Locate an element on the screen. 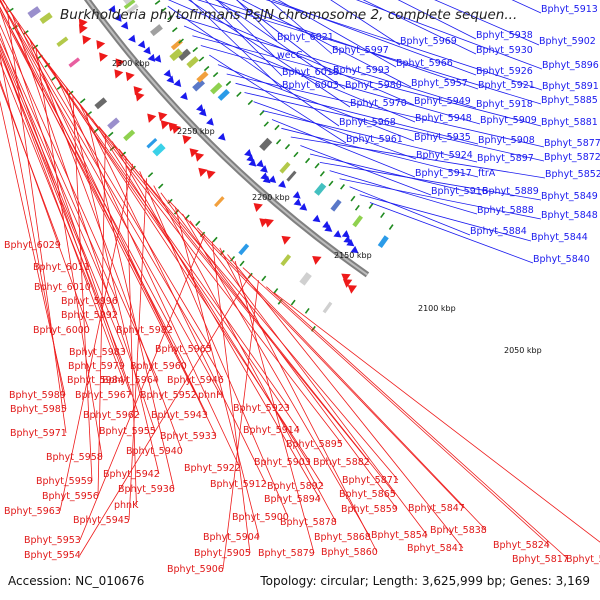 This screenshot has height=600, width=600. reverse-gene-label: Bphyt_5959 is located at coordinates (64, 481).